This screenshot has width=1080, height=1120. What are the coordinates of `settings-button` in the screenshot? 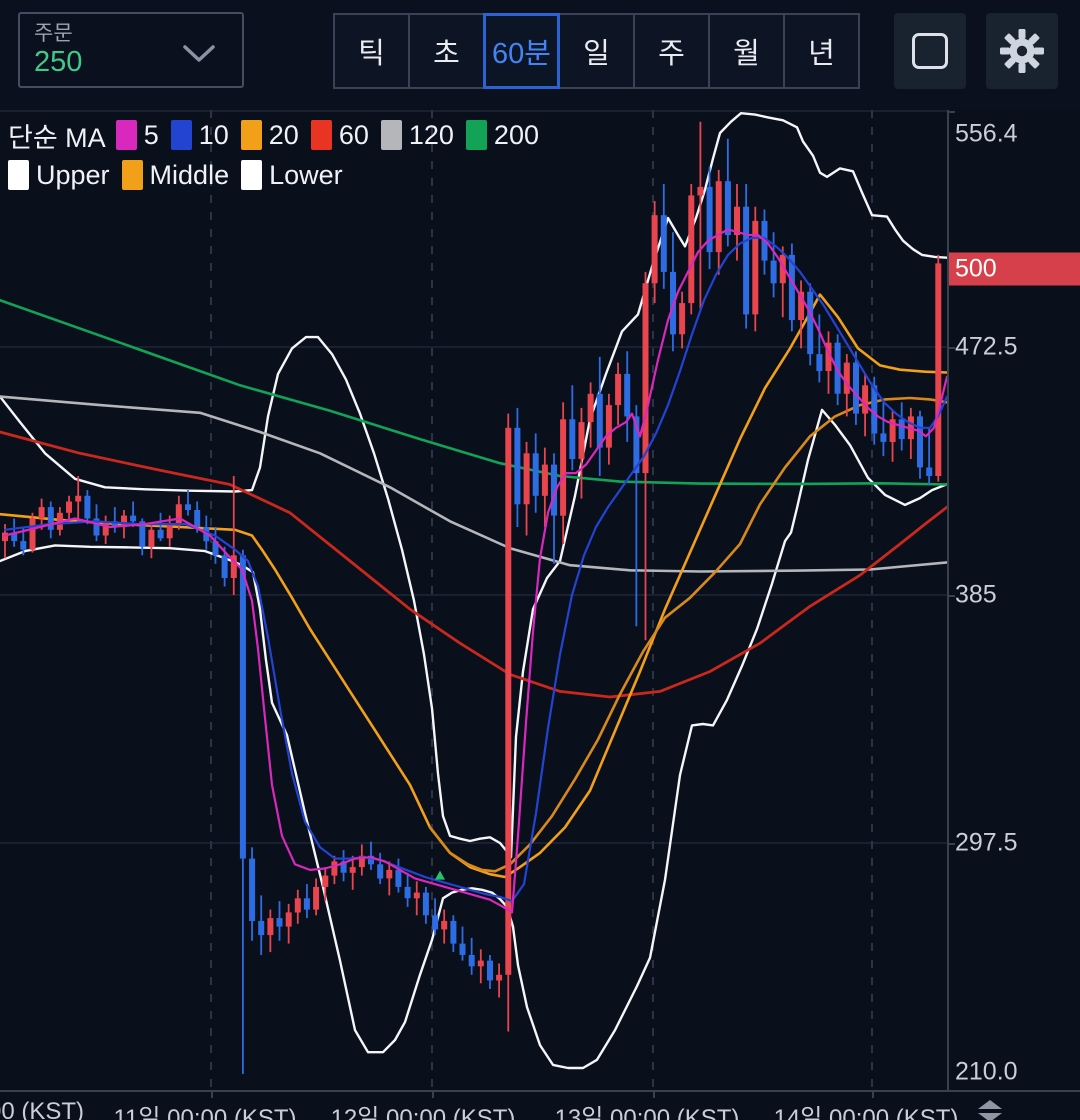 It's located at (1022, 51).